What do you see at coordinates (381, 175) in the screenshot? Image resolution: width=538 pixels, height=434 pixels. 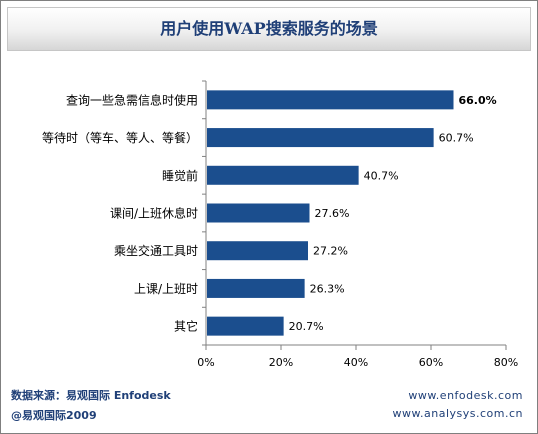 I see `value-label: 40.7%` at bounding box center [381, 175].